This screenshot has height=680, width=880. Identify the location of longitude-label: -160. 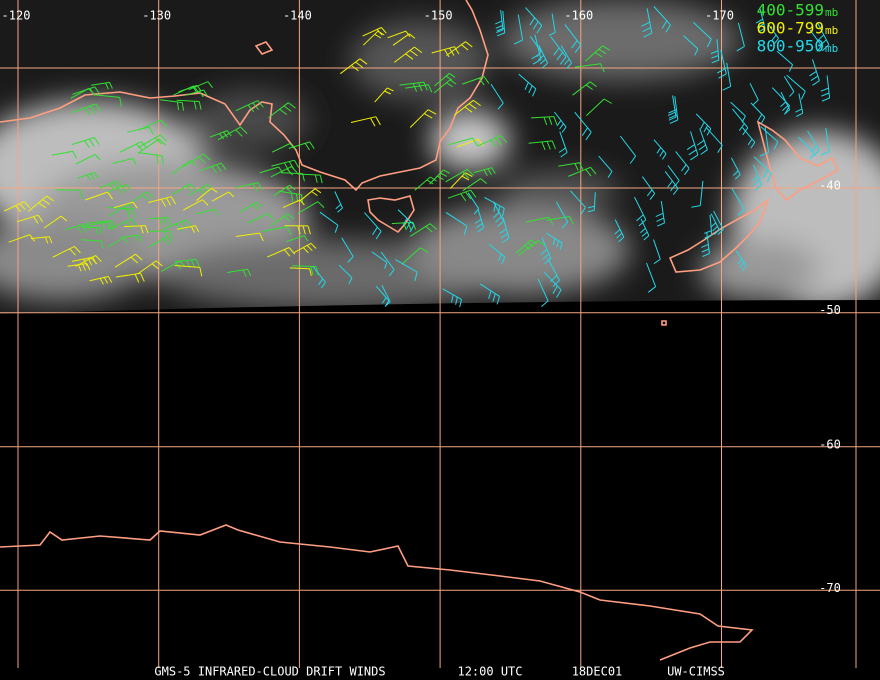
(578, 16).